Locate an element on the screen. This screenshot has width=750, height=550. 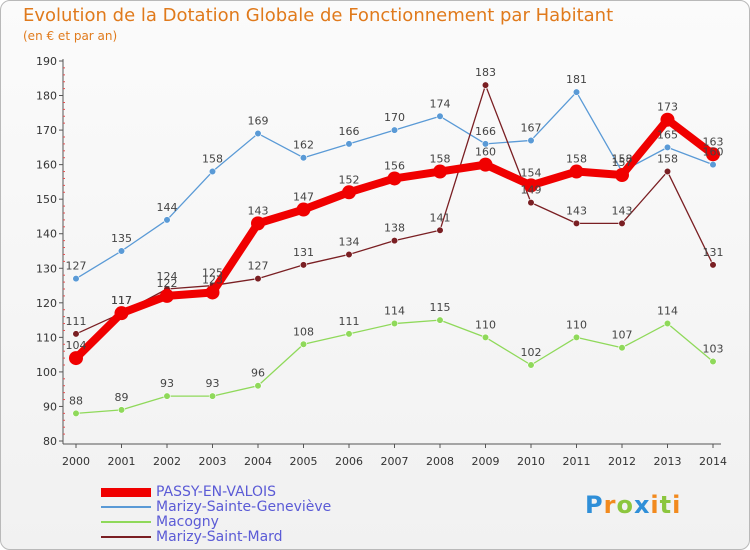
series-3-label-2014: 131 is located at coordinates (713, 252).